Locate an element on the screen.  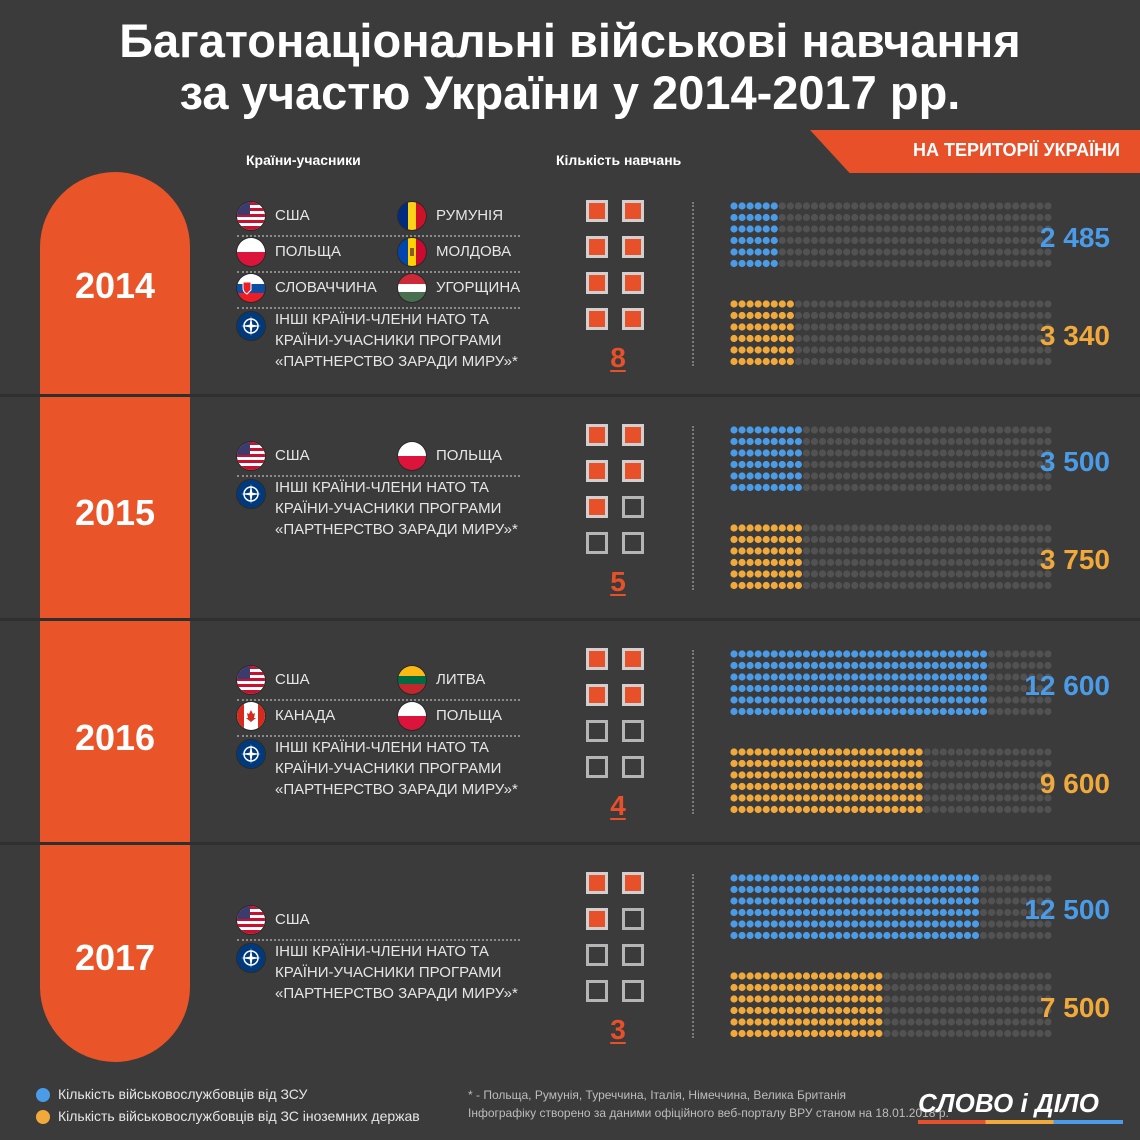
nato-partners-text: «ПАРТНЕРСТВО ЗАРАДИ МИРУ»* is located at coordinates (396, 361).